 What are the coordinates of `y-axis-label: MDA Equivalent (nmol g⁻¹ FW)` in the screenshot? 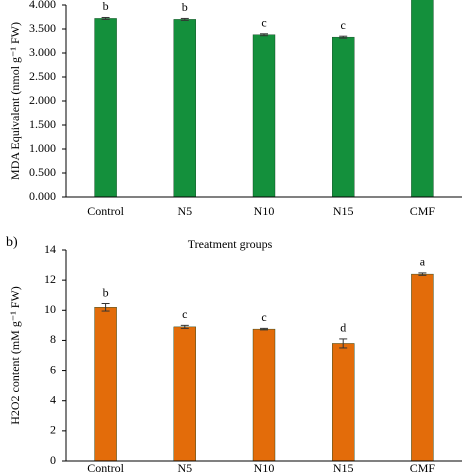 It's located at (15, 101).